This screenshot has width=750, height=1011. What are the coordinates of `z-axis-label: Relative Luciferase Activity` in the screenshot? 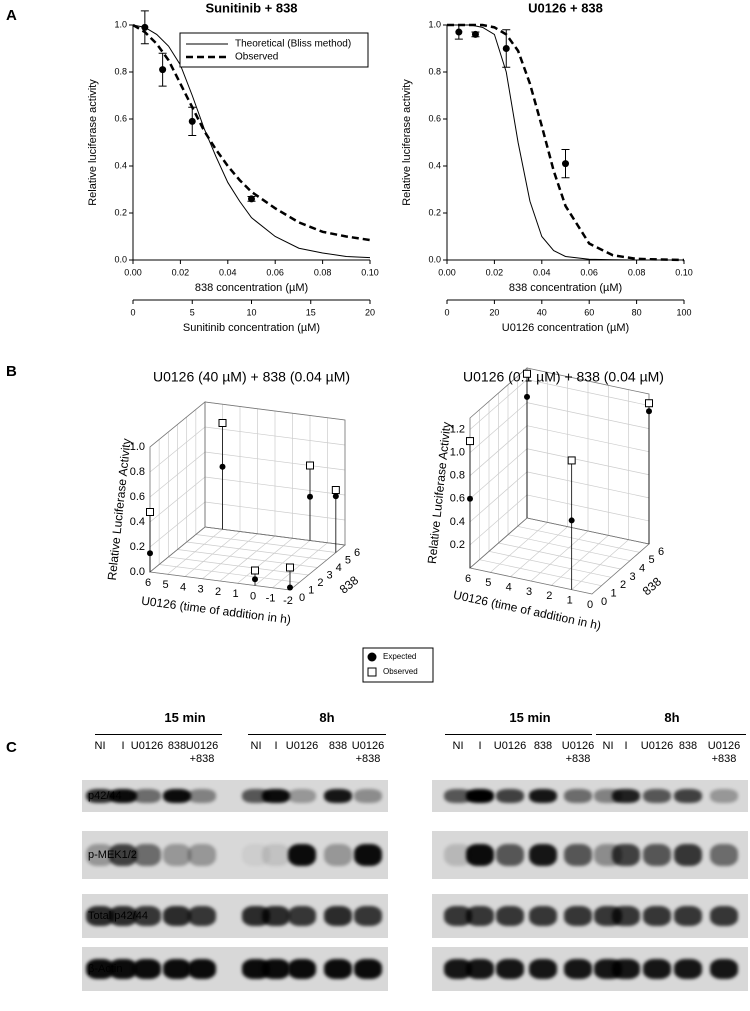 It's located at (119, 509).